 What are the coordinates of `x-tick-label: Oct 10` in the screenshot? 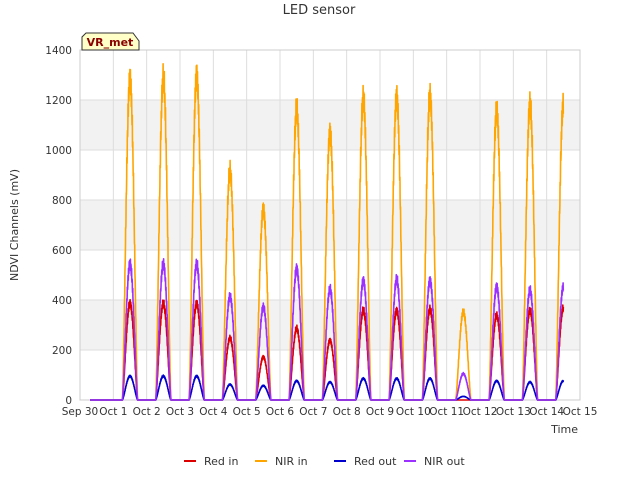 It's located at (413, 412).